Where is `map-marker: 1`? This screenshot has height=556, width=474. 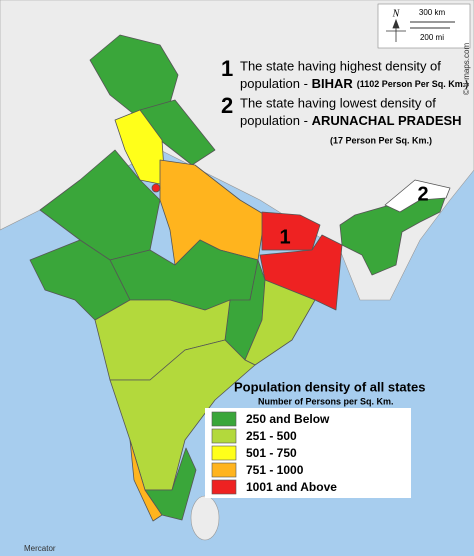
map-marker: 1 is located at coordinates (284, 237).